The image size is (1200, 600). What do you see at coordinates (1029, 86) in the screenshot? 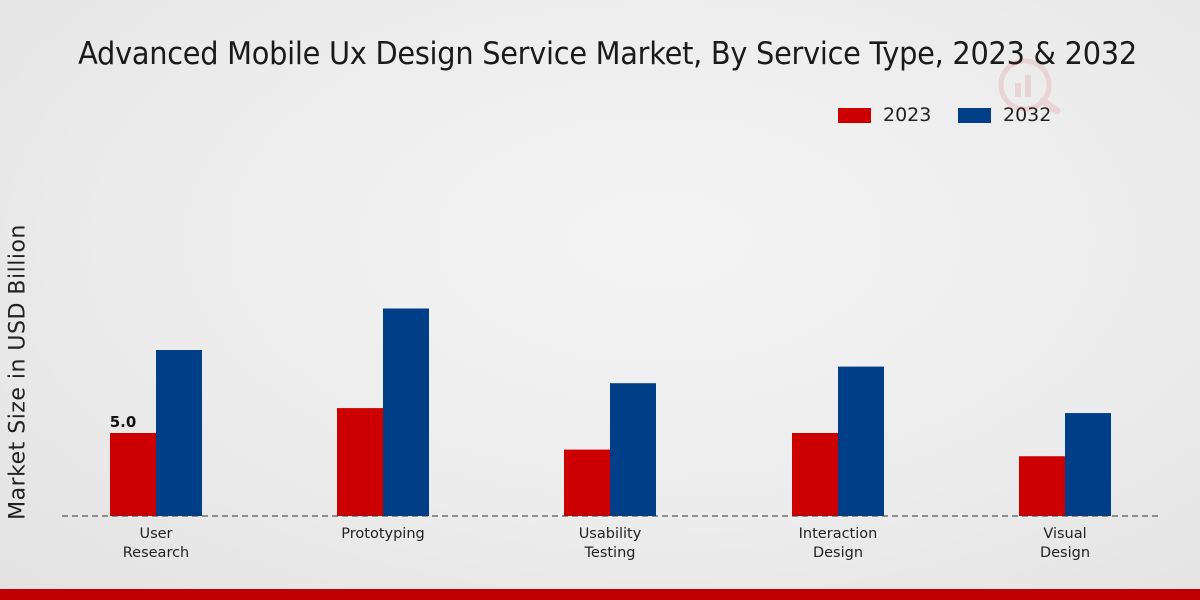
I see `watermark-logo-icon` at bounding box center [1029, 86].